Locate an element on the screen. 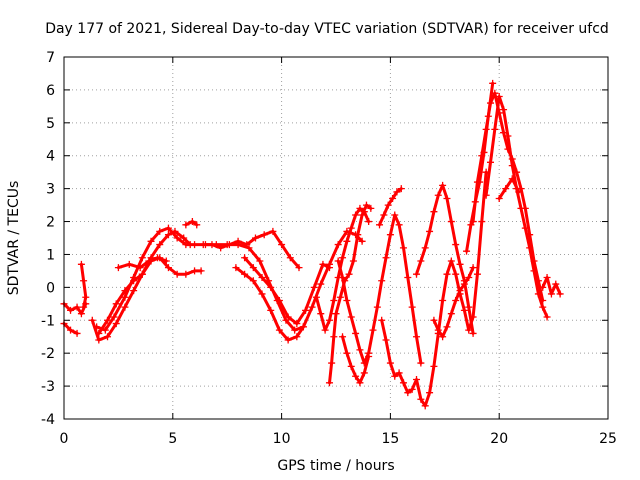 The image size is (640, 480). x-tick-label: 10 is located at coordinates (282, 439).